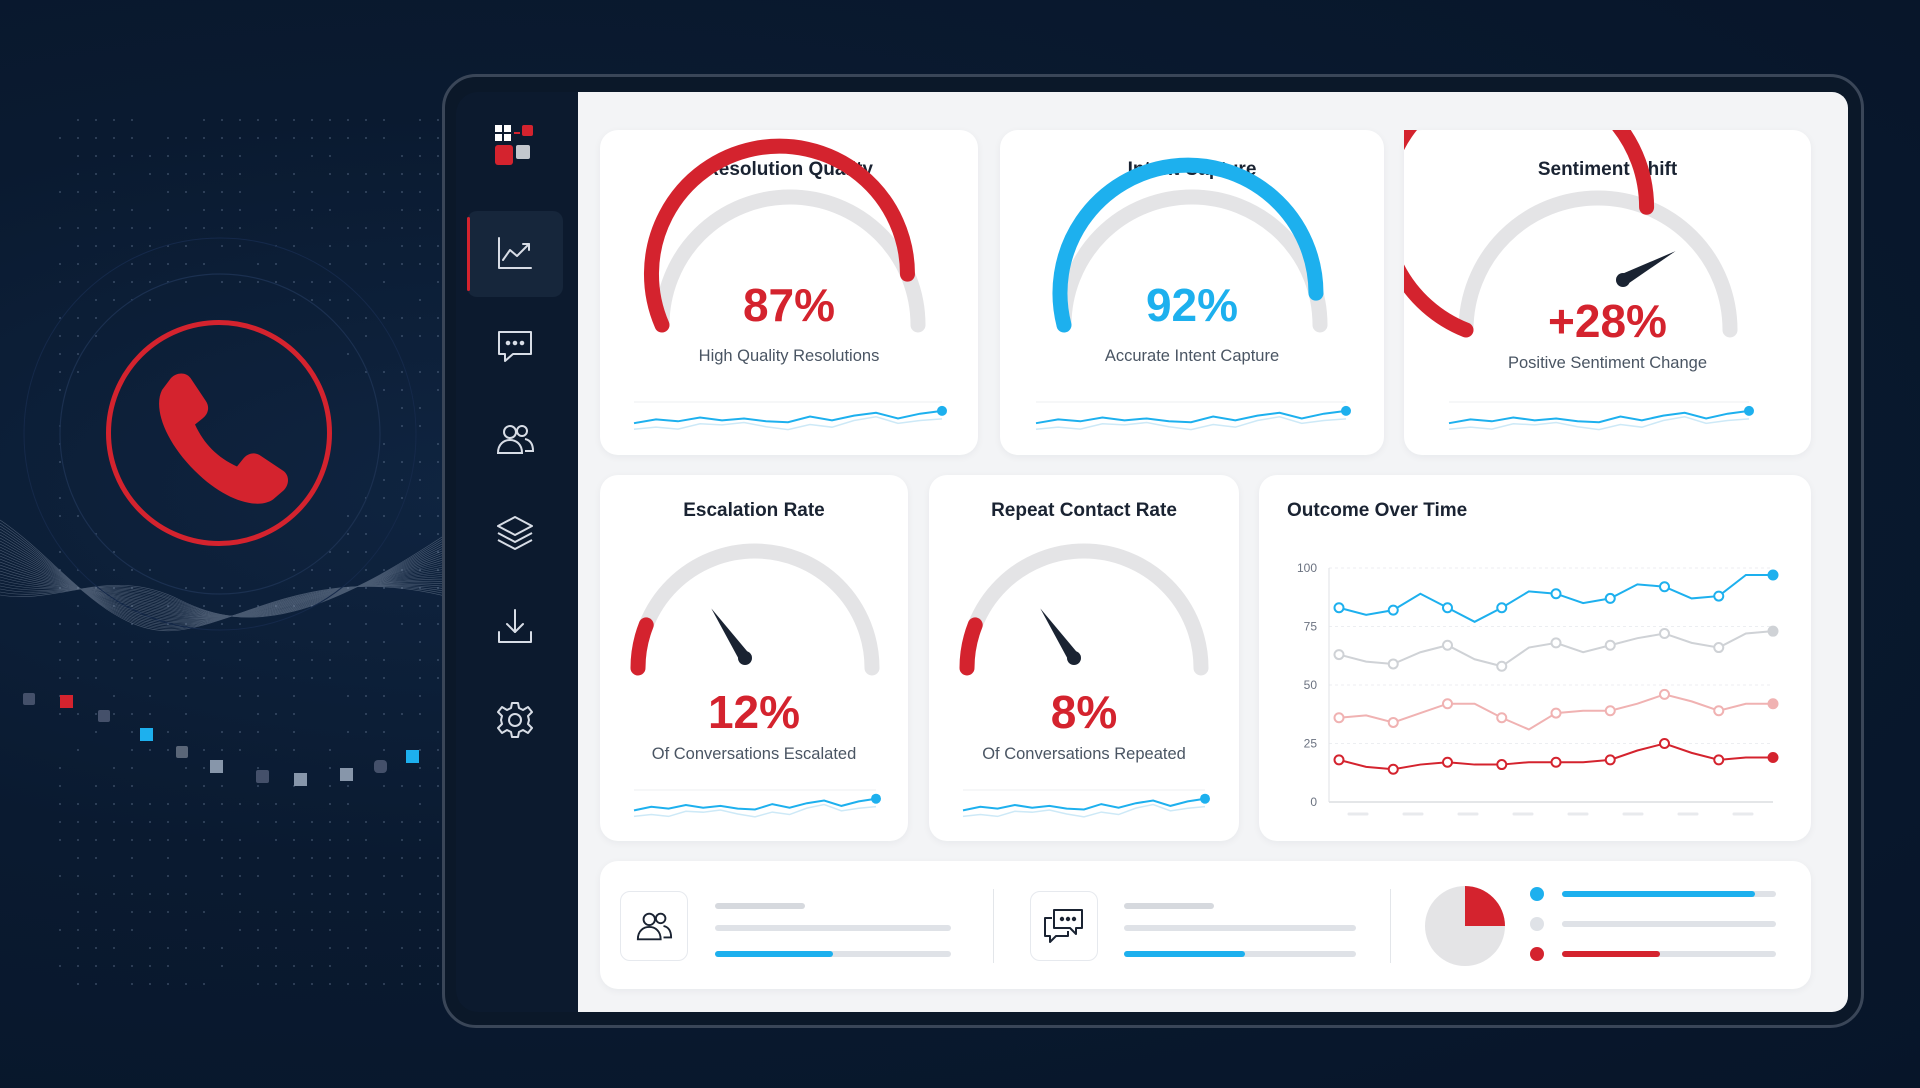  What do you see at coordinates (515, 346) in the screenshot?
I see `sidebar-item-conversations` at bounding box center [515, 346].